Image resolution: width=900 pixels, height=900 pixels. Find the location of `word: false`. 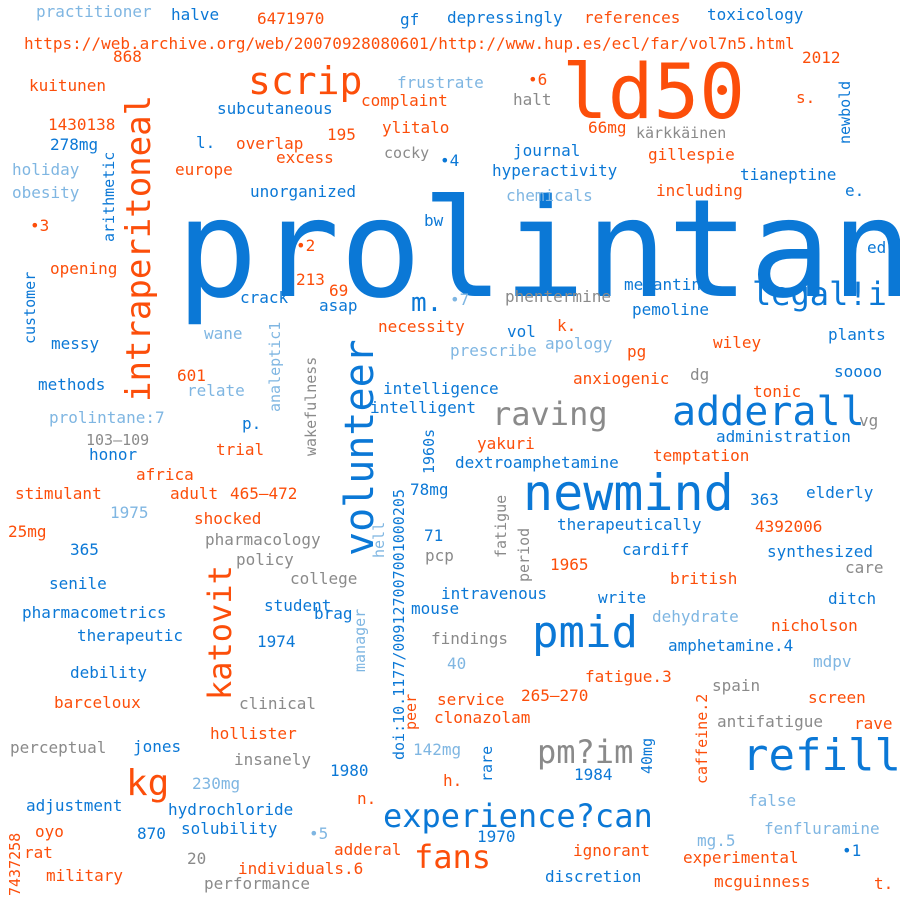

word: false is located at coordinates (772, 800).